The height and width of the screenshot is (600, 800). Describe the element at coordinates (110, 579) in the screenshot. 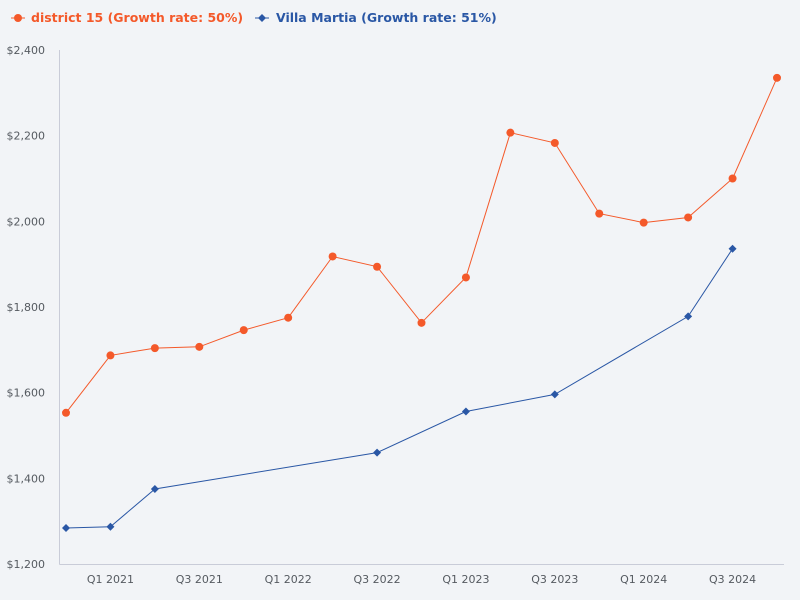

I see `x-tick-label: Q1 2021` at that location.